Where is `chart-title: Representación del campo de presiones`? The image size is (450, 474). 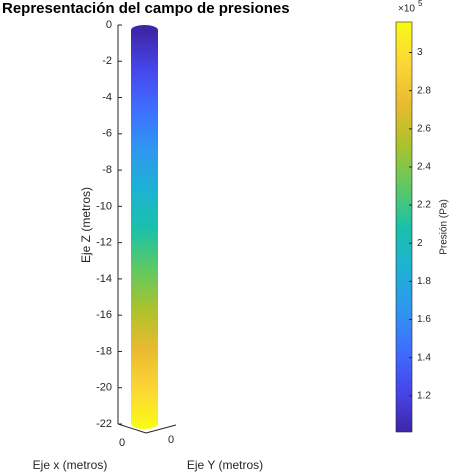
chart-title: Representación del campo de presiones is located at coordinates (146, 8).